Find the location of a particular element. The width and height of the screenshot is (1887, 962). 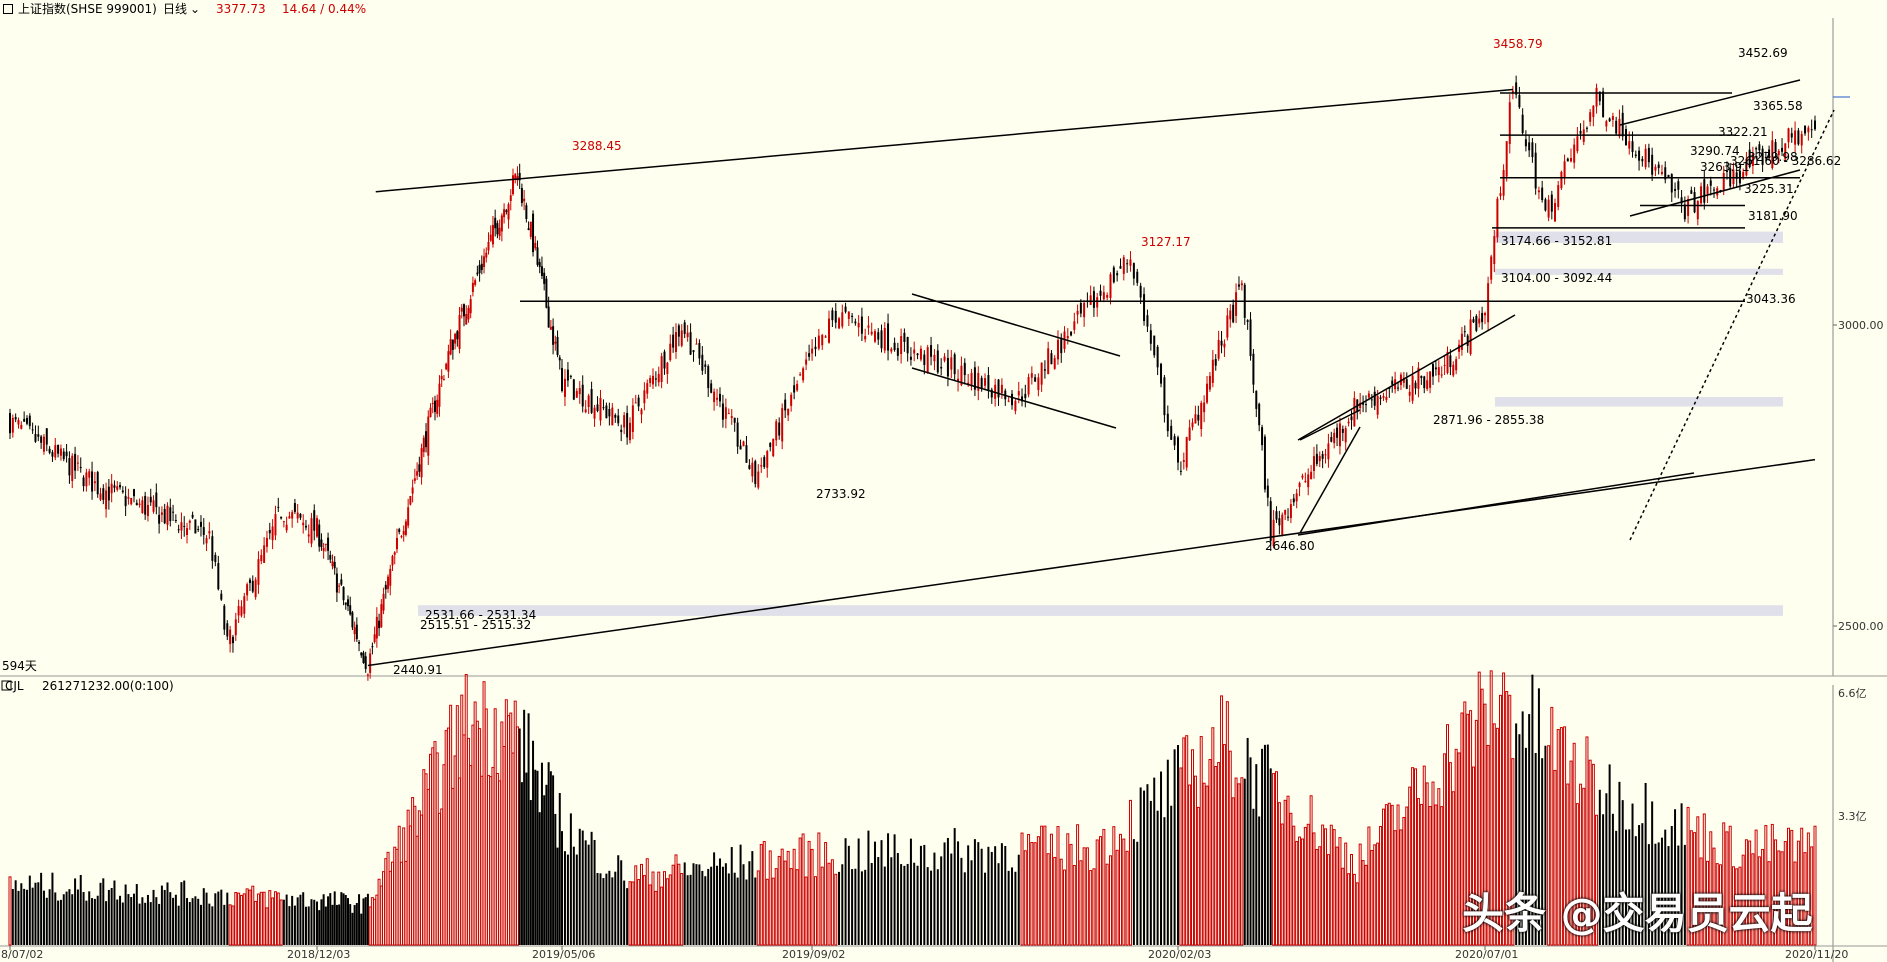

price-label: 2733.92 is located at coordinates (841, 494).